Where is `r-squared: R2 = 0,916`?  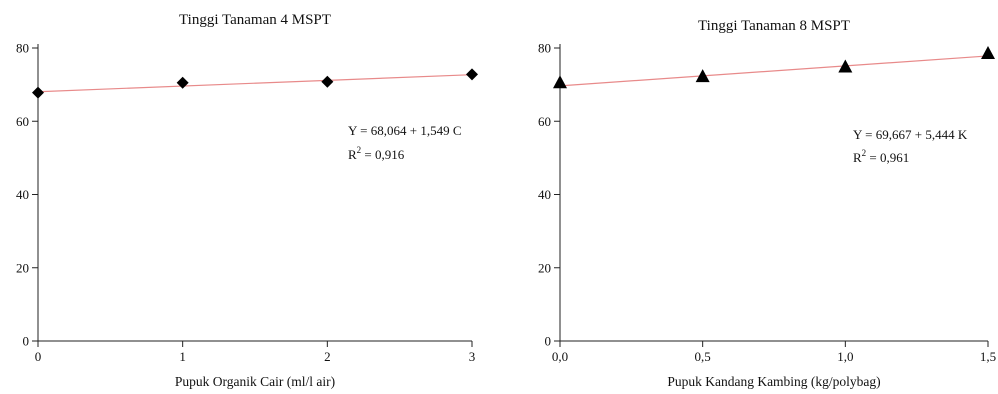
r-squared: R2 = 0,916 is located at coordinates (376, 153).